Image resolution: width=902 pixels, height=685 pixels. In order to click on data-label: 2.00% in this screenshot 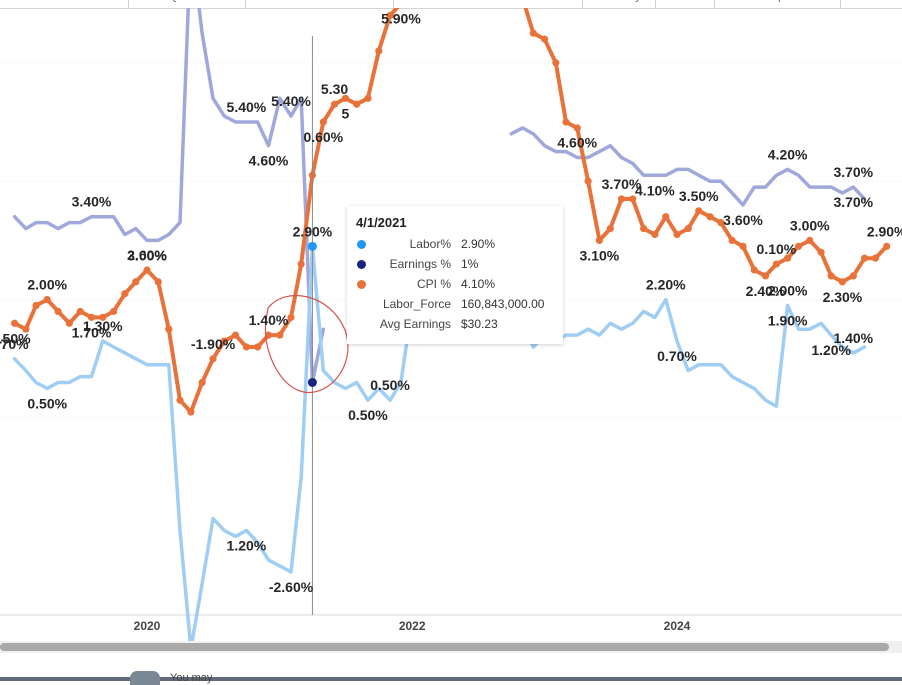, I will do `click(47, 285)`.